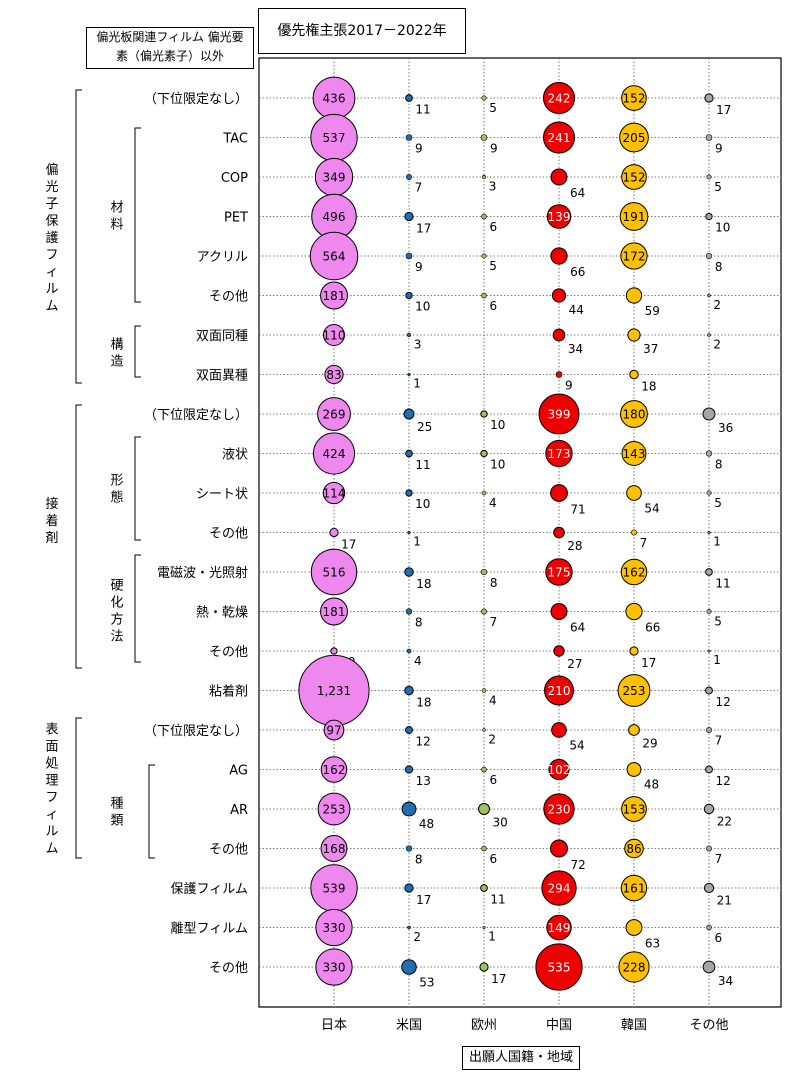 This screenshot has width=800, height=1084. I want to click on data-label: 564, so click(334, 257).